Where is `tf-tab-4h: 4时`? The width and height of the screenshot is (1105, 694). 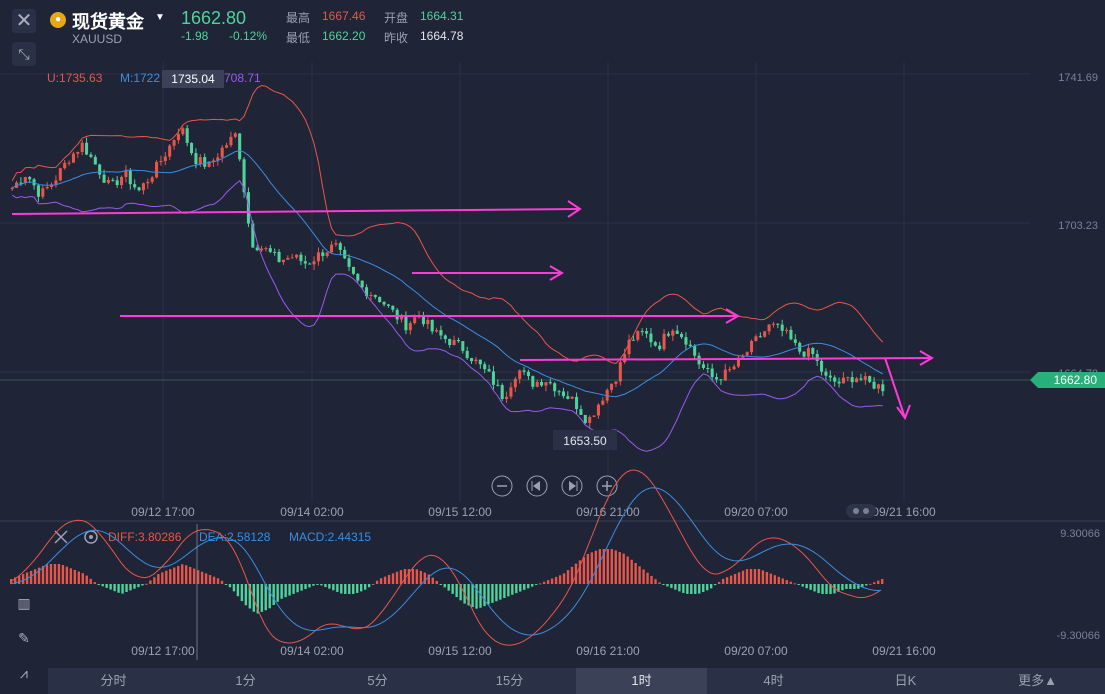 tf-tab-4h: 4时 is located at coordinates (773, 680).